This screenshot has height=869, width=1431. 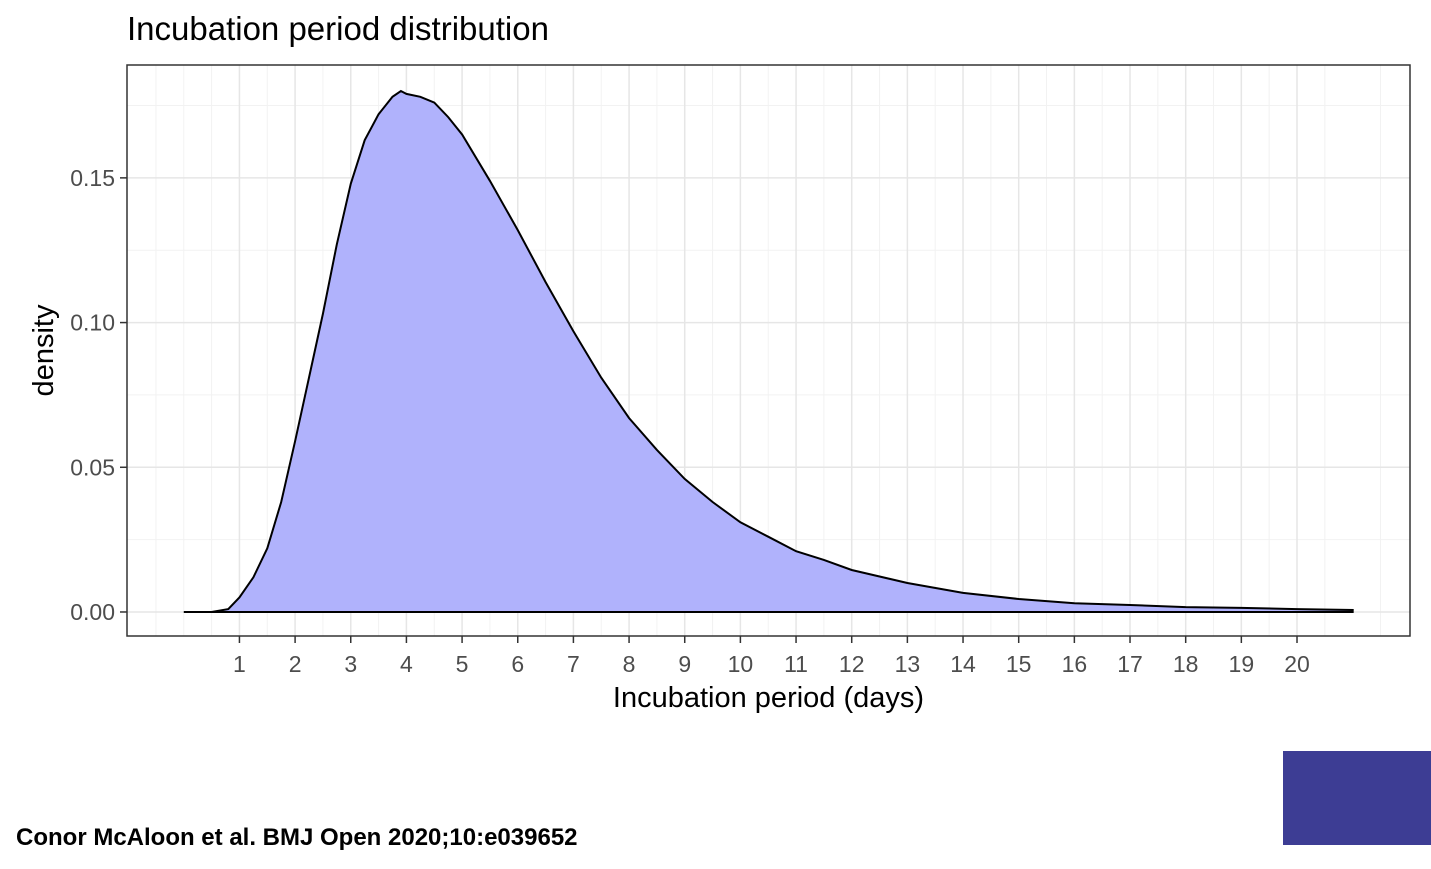 I want to click on y-tick-label: 0.15, so click(x=92, y=178).